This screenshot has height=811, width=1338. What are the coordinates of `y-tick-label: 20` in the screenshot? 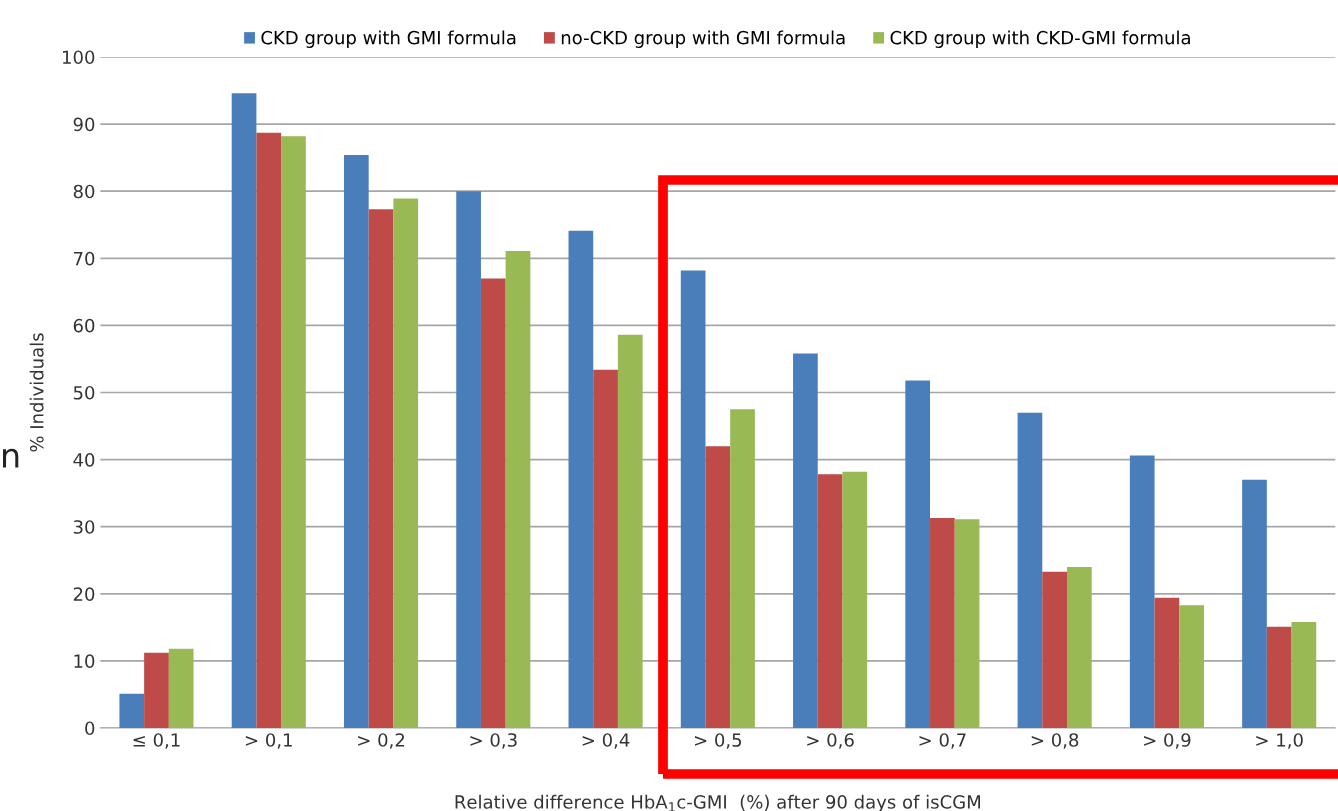 It's located at (84, 594).